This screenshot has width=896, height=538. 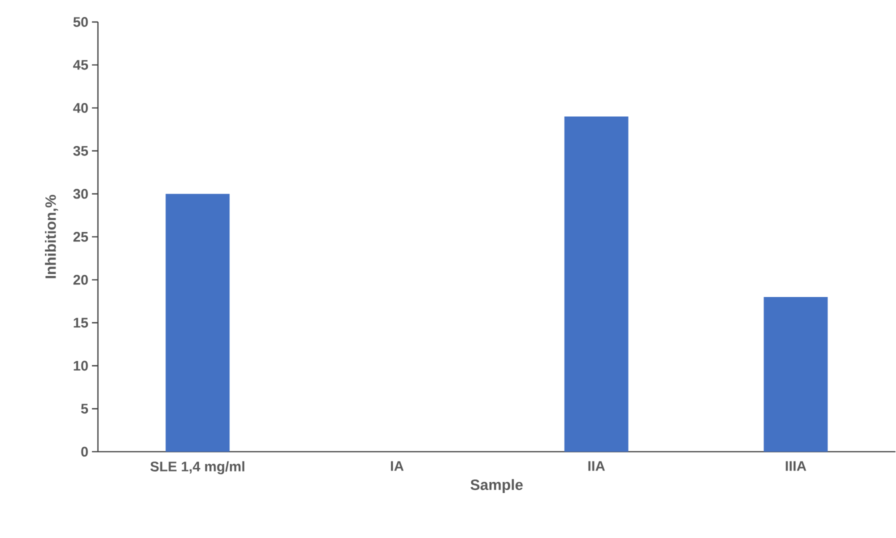 What do you see at coordinates (81, 365) in the screenshot?
I see `y-tick-label: 10` at bounding box center [81, 365].